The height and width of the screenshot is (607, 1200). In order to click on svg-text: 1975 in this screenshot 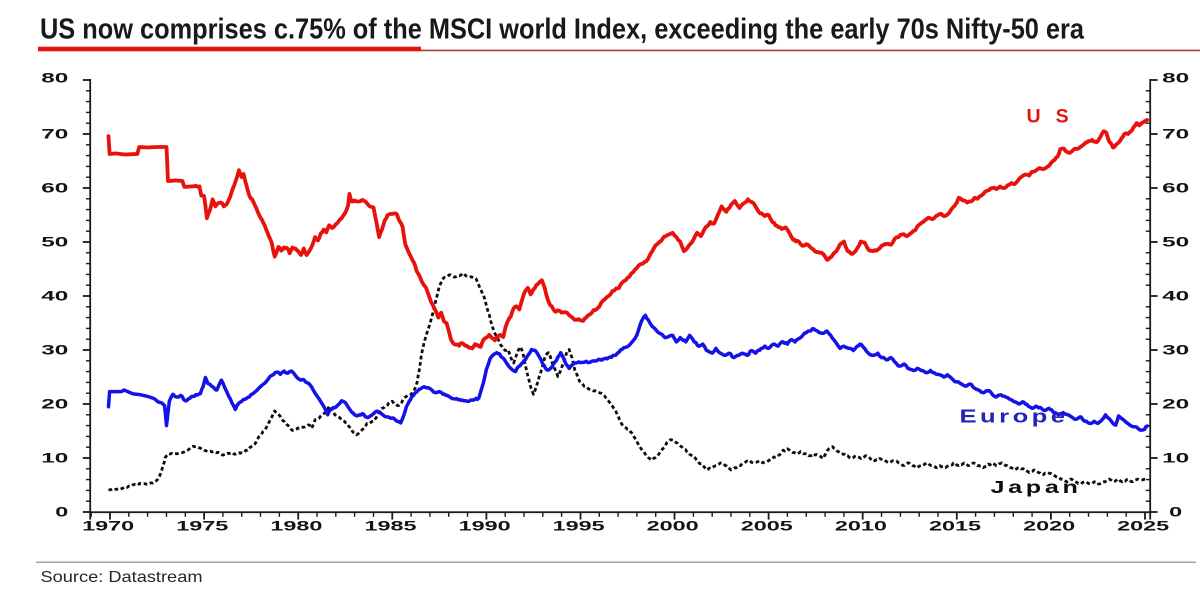, I will do `click(202, 526)`.